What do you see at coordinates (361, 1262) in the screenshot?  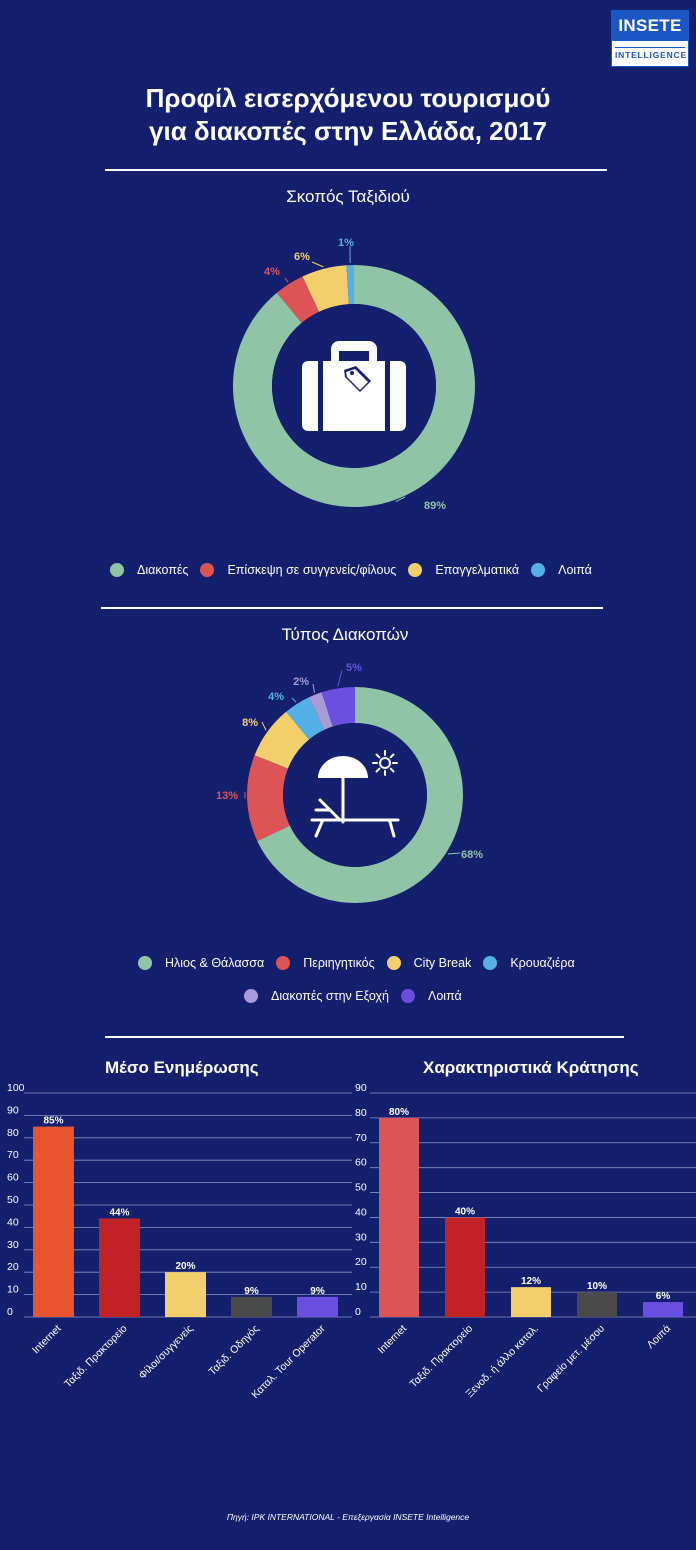 I see `bar2-ytick-label: 20` at bounding box center [361, 1262].